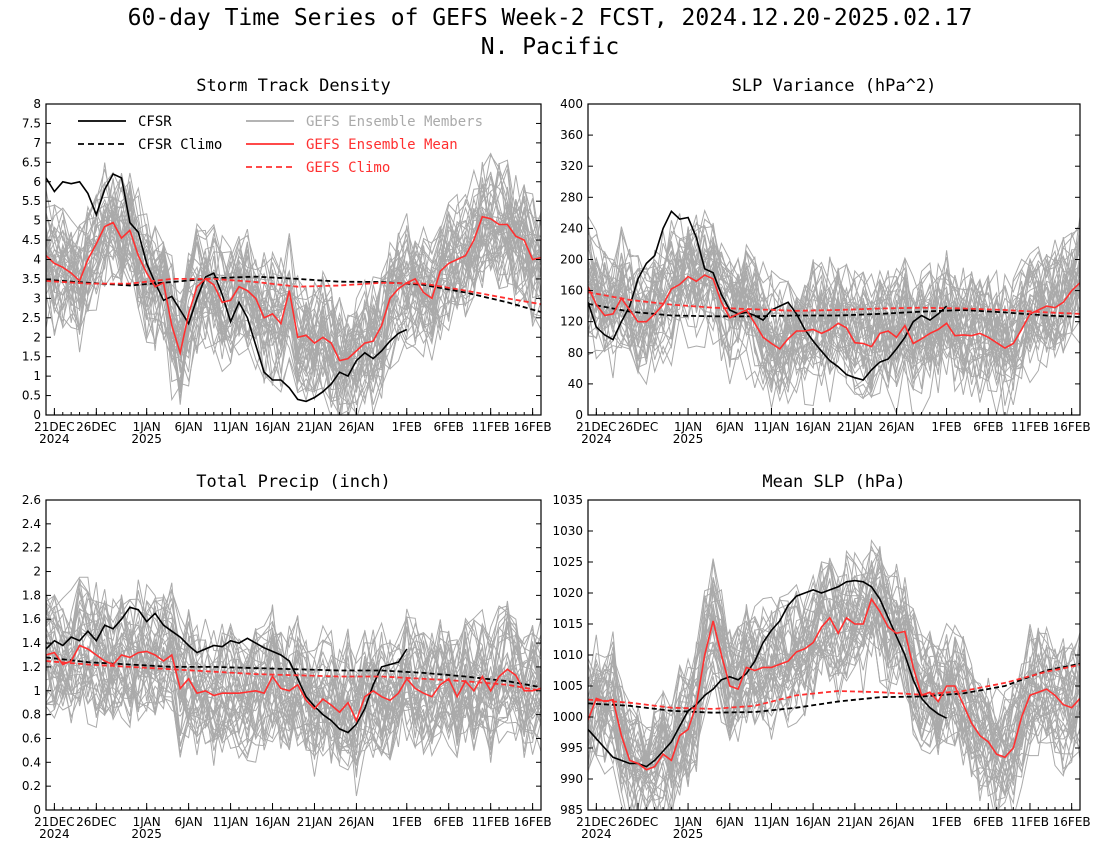  What do you see at coordinates (688, 834) in the screenshot?
I see `x-year-label: 2025` at bounding box center [688, 834].